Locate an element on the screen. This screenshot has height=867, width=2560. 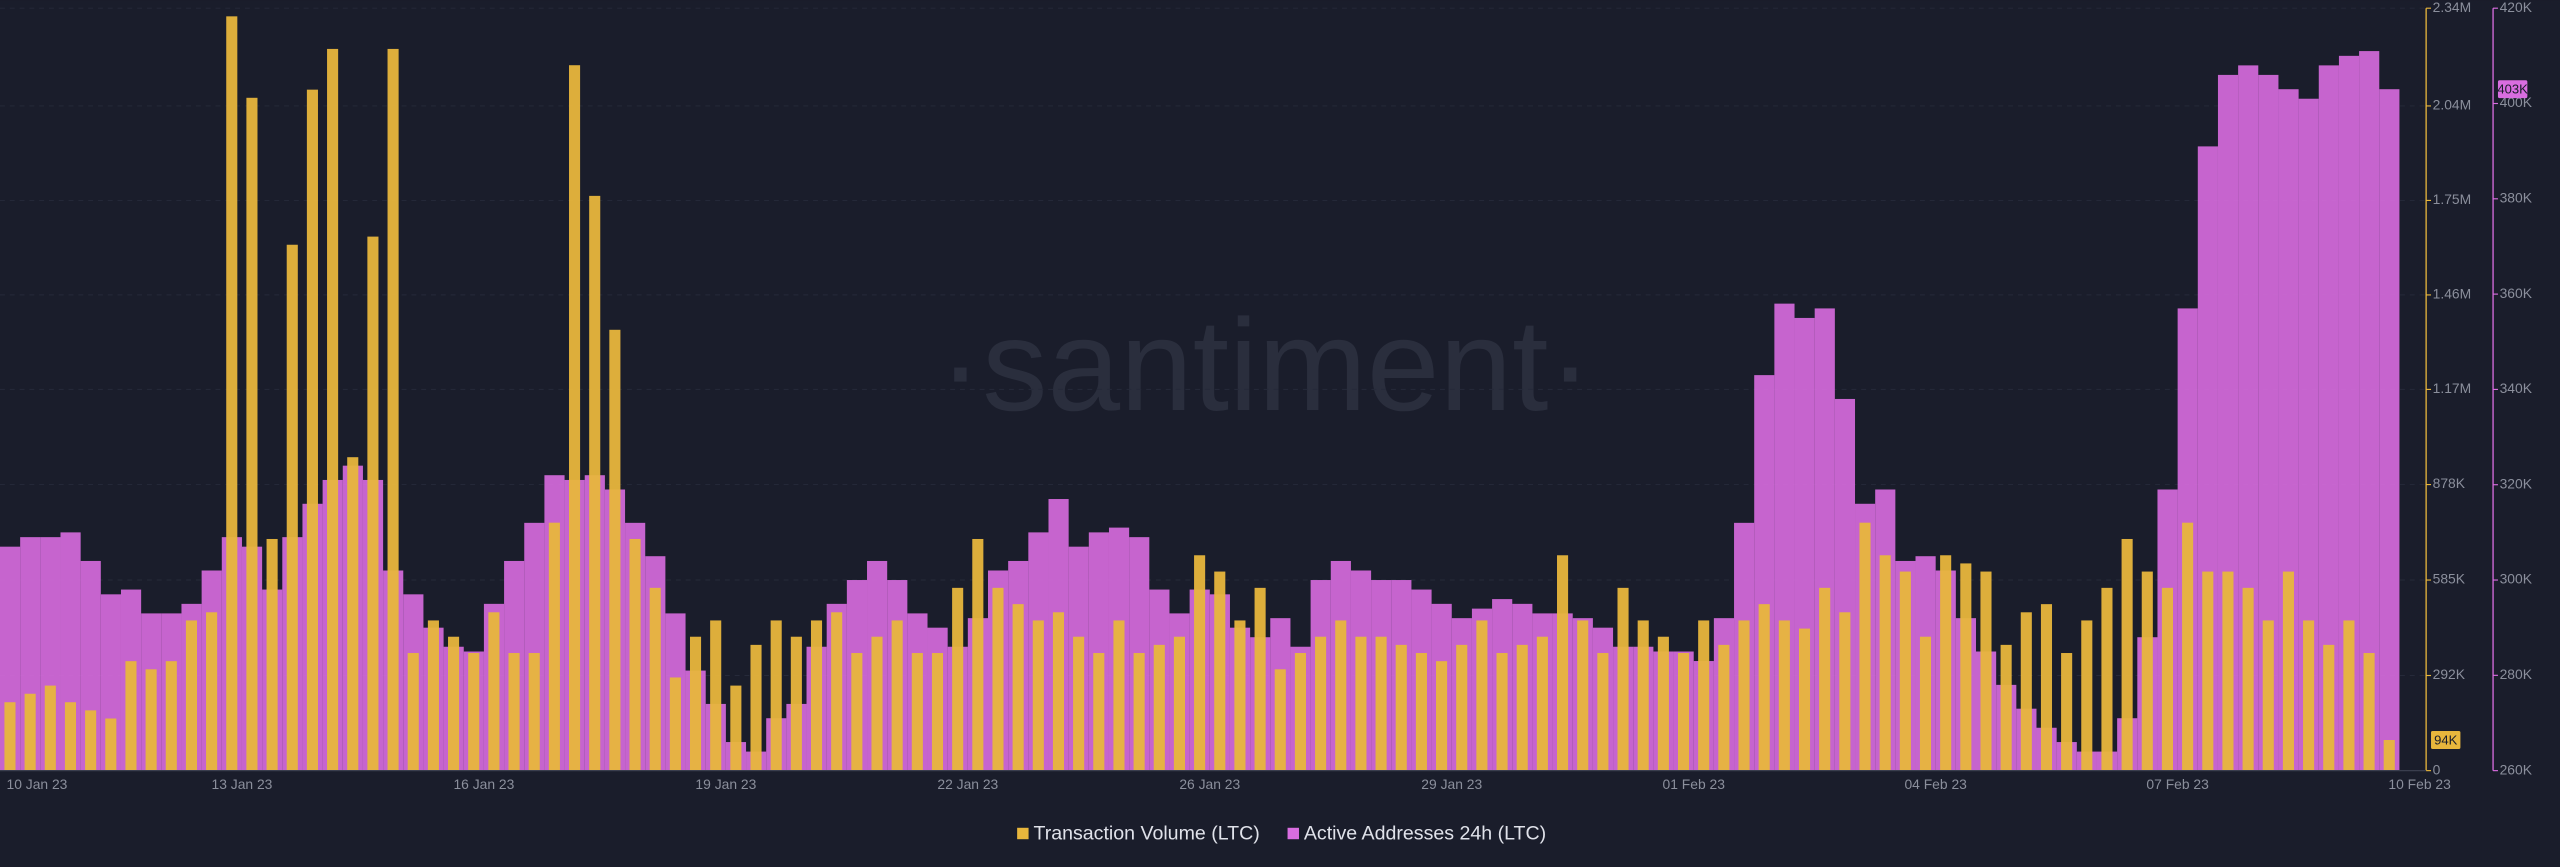
legend-label: Transaction Volume (LTC) is located at coordinates (1146, 833).